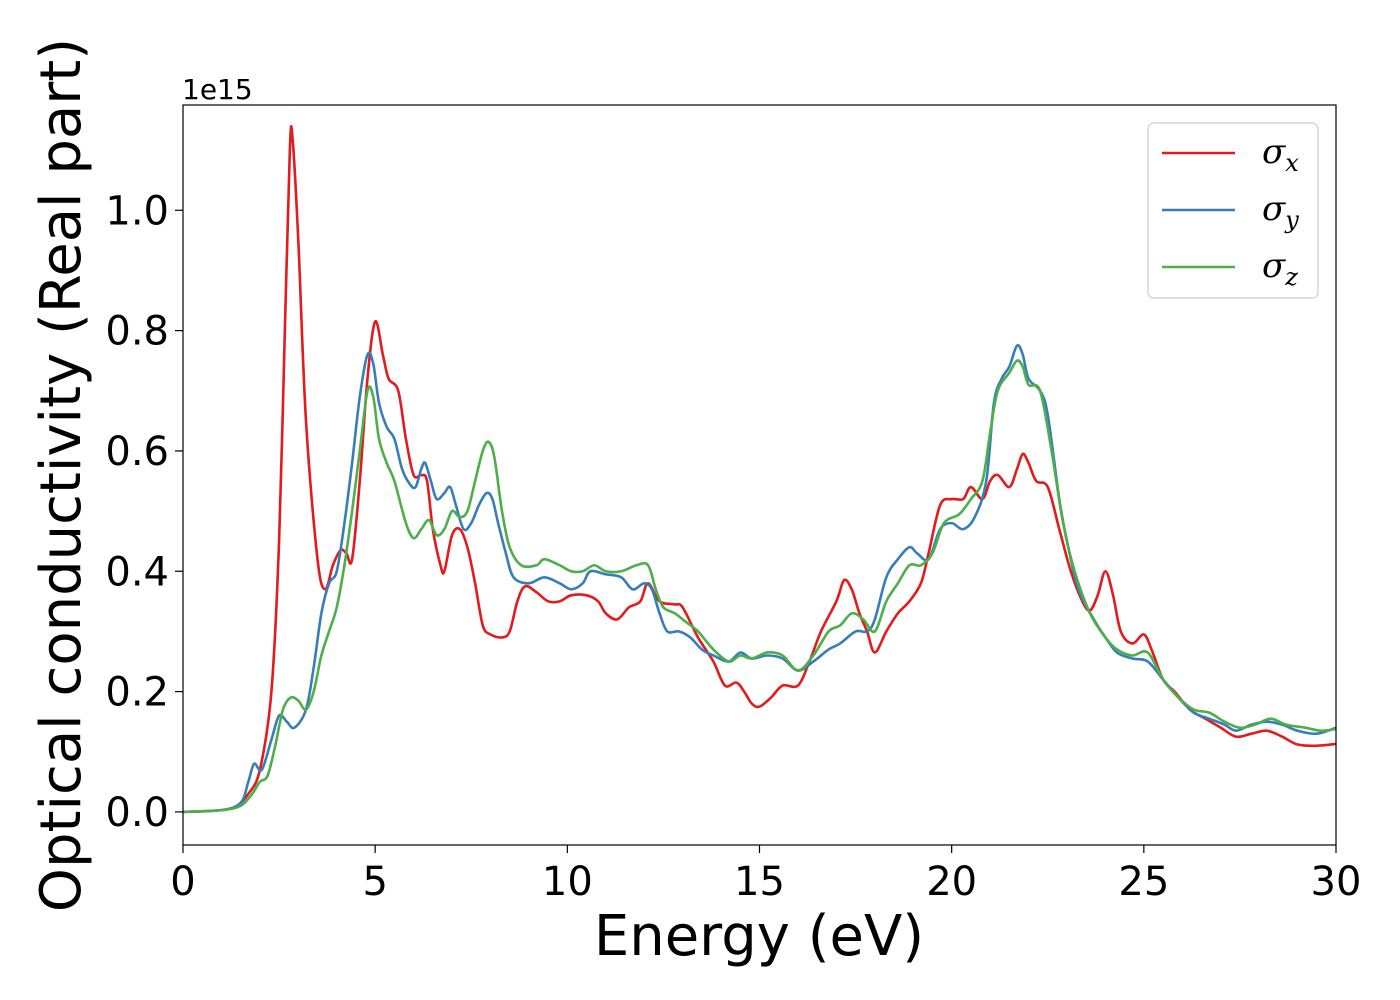 Image resolution: width=1400 pixels, height=1000 pixels. I want to click on y-axis-ticks: 0.0 0.2 0.4 0.6 0.8 1.0, so click(144, 512).